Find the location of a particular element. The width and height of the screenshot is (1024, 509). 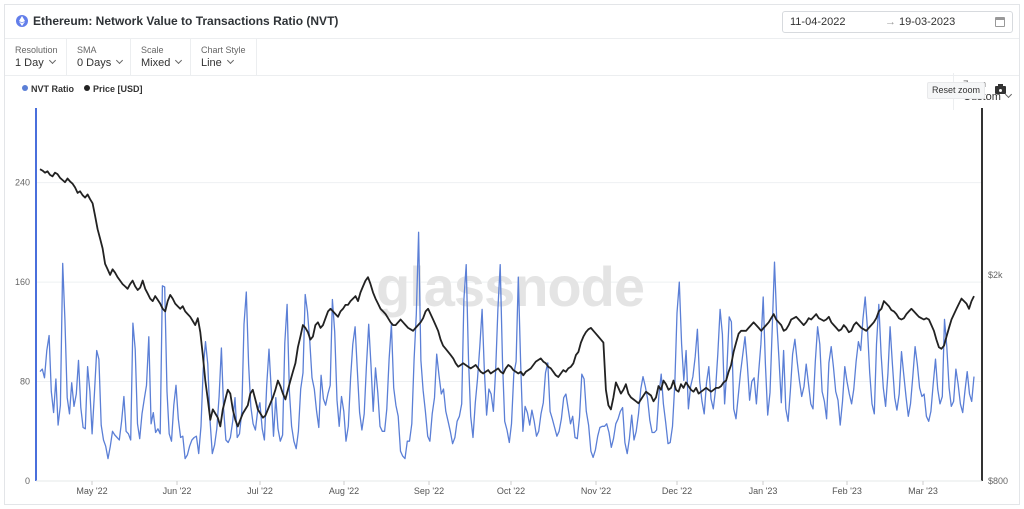

y-right-tick-label: $2k is located at coordinates (995, 275).